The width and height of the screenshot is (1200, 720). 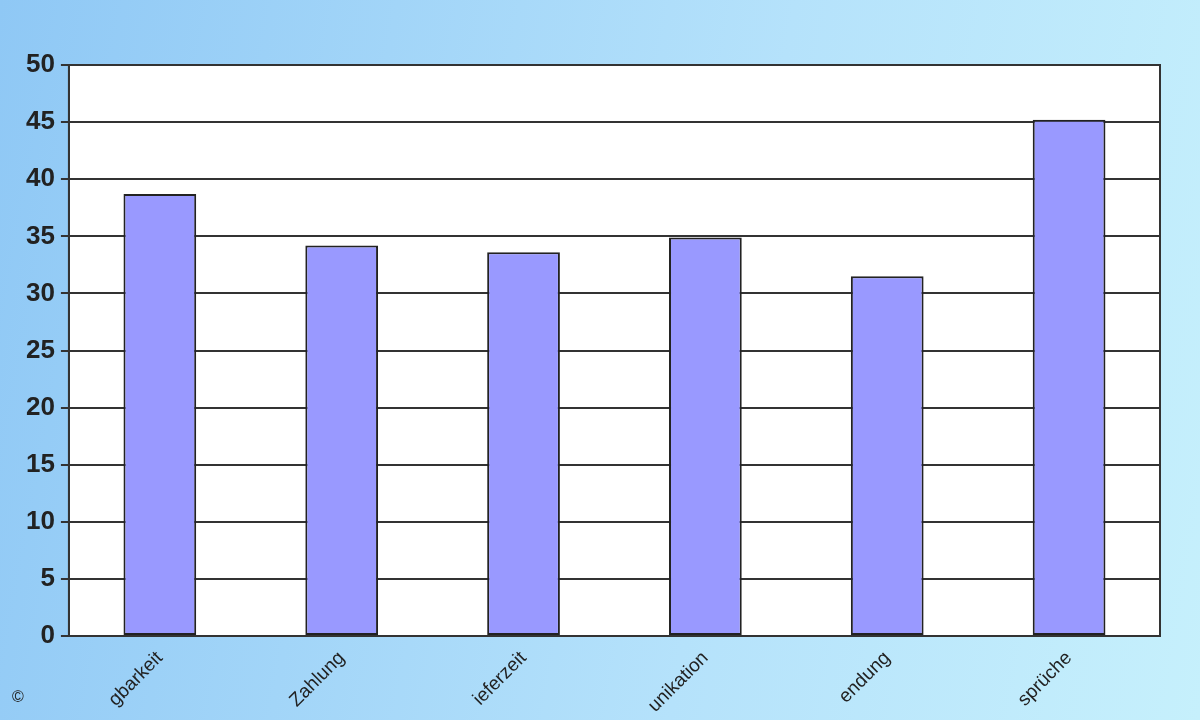 I want to click on y-tick-label: 0, so click(x=47, y=634).